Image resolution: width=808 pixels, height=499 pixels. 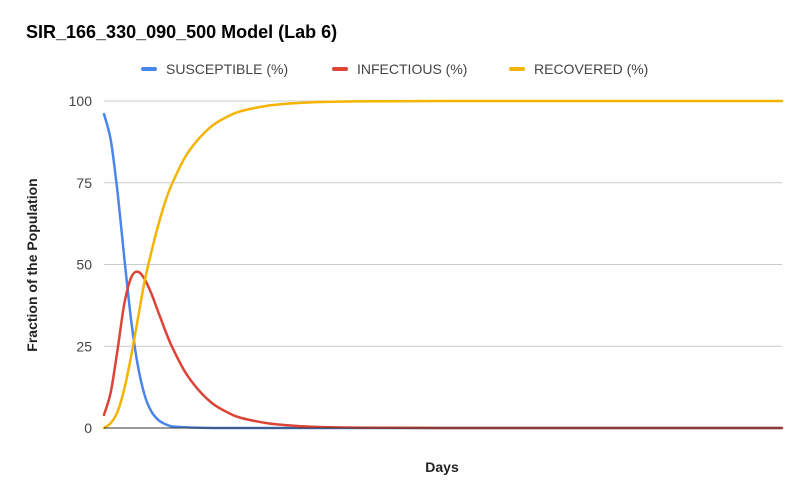 What do you see at coordinates (88, 428) in the screenshot?
I see `y-tick-label: 0` at bounding box center [88, 428].